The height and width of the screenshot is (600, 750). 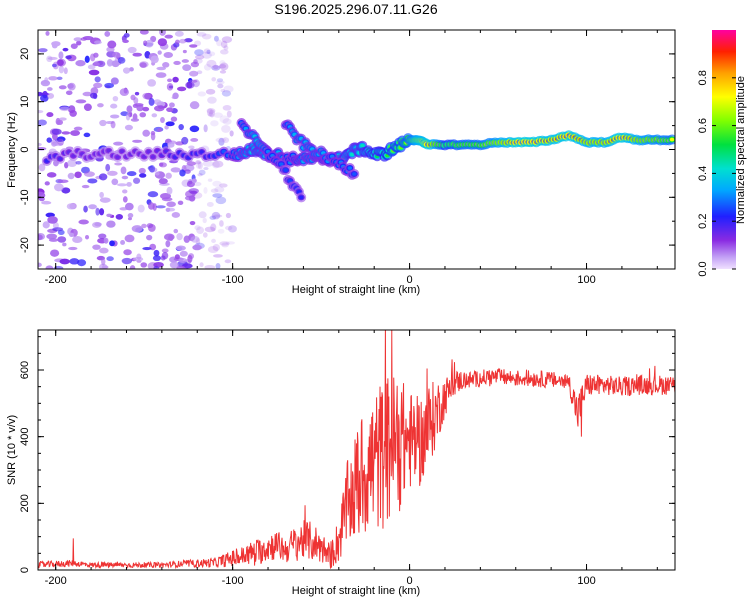 What do you see at coordinates (356, 591) in the screenshot?
I see `snr-x-label: Height of straight line (km)` at bounding box center [356, 591].